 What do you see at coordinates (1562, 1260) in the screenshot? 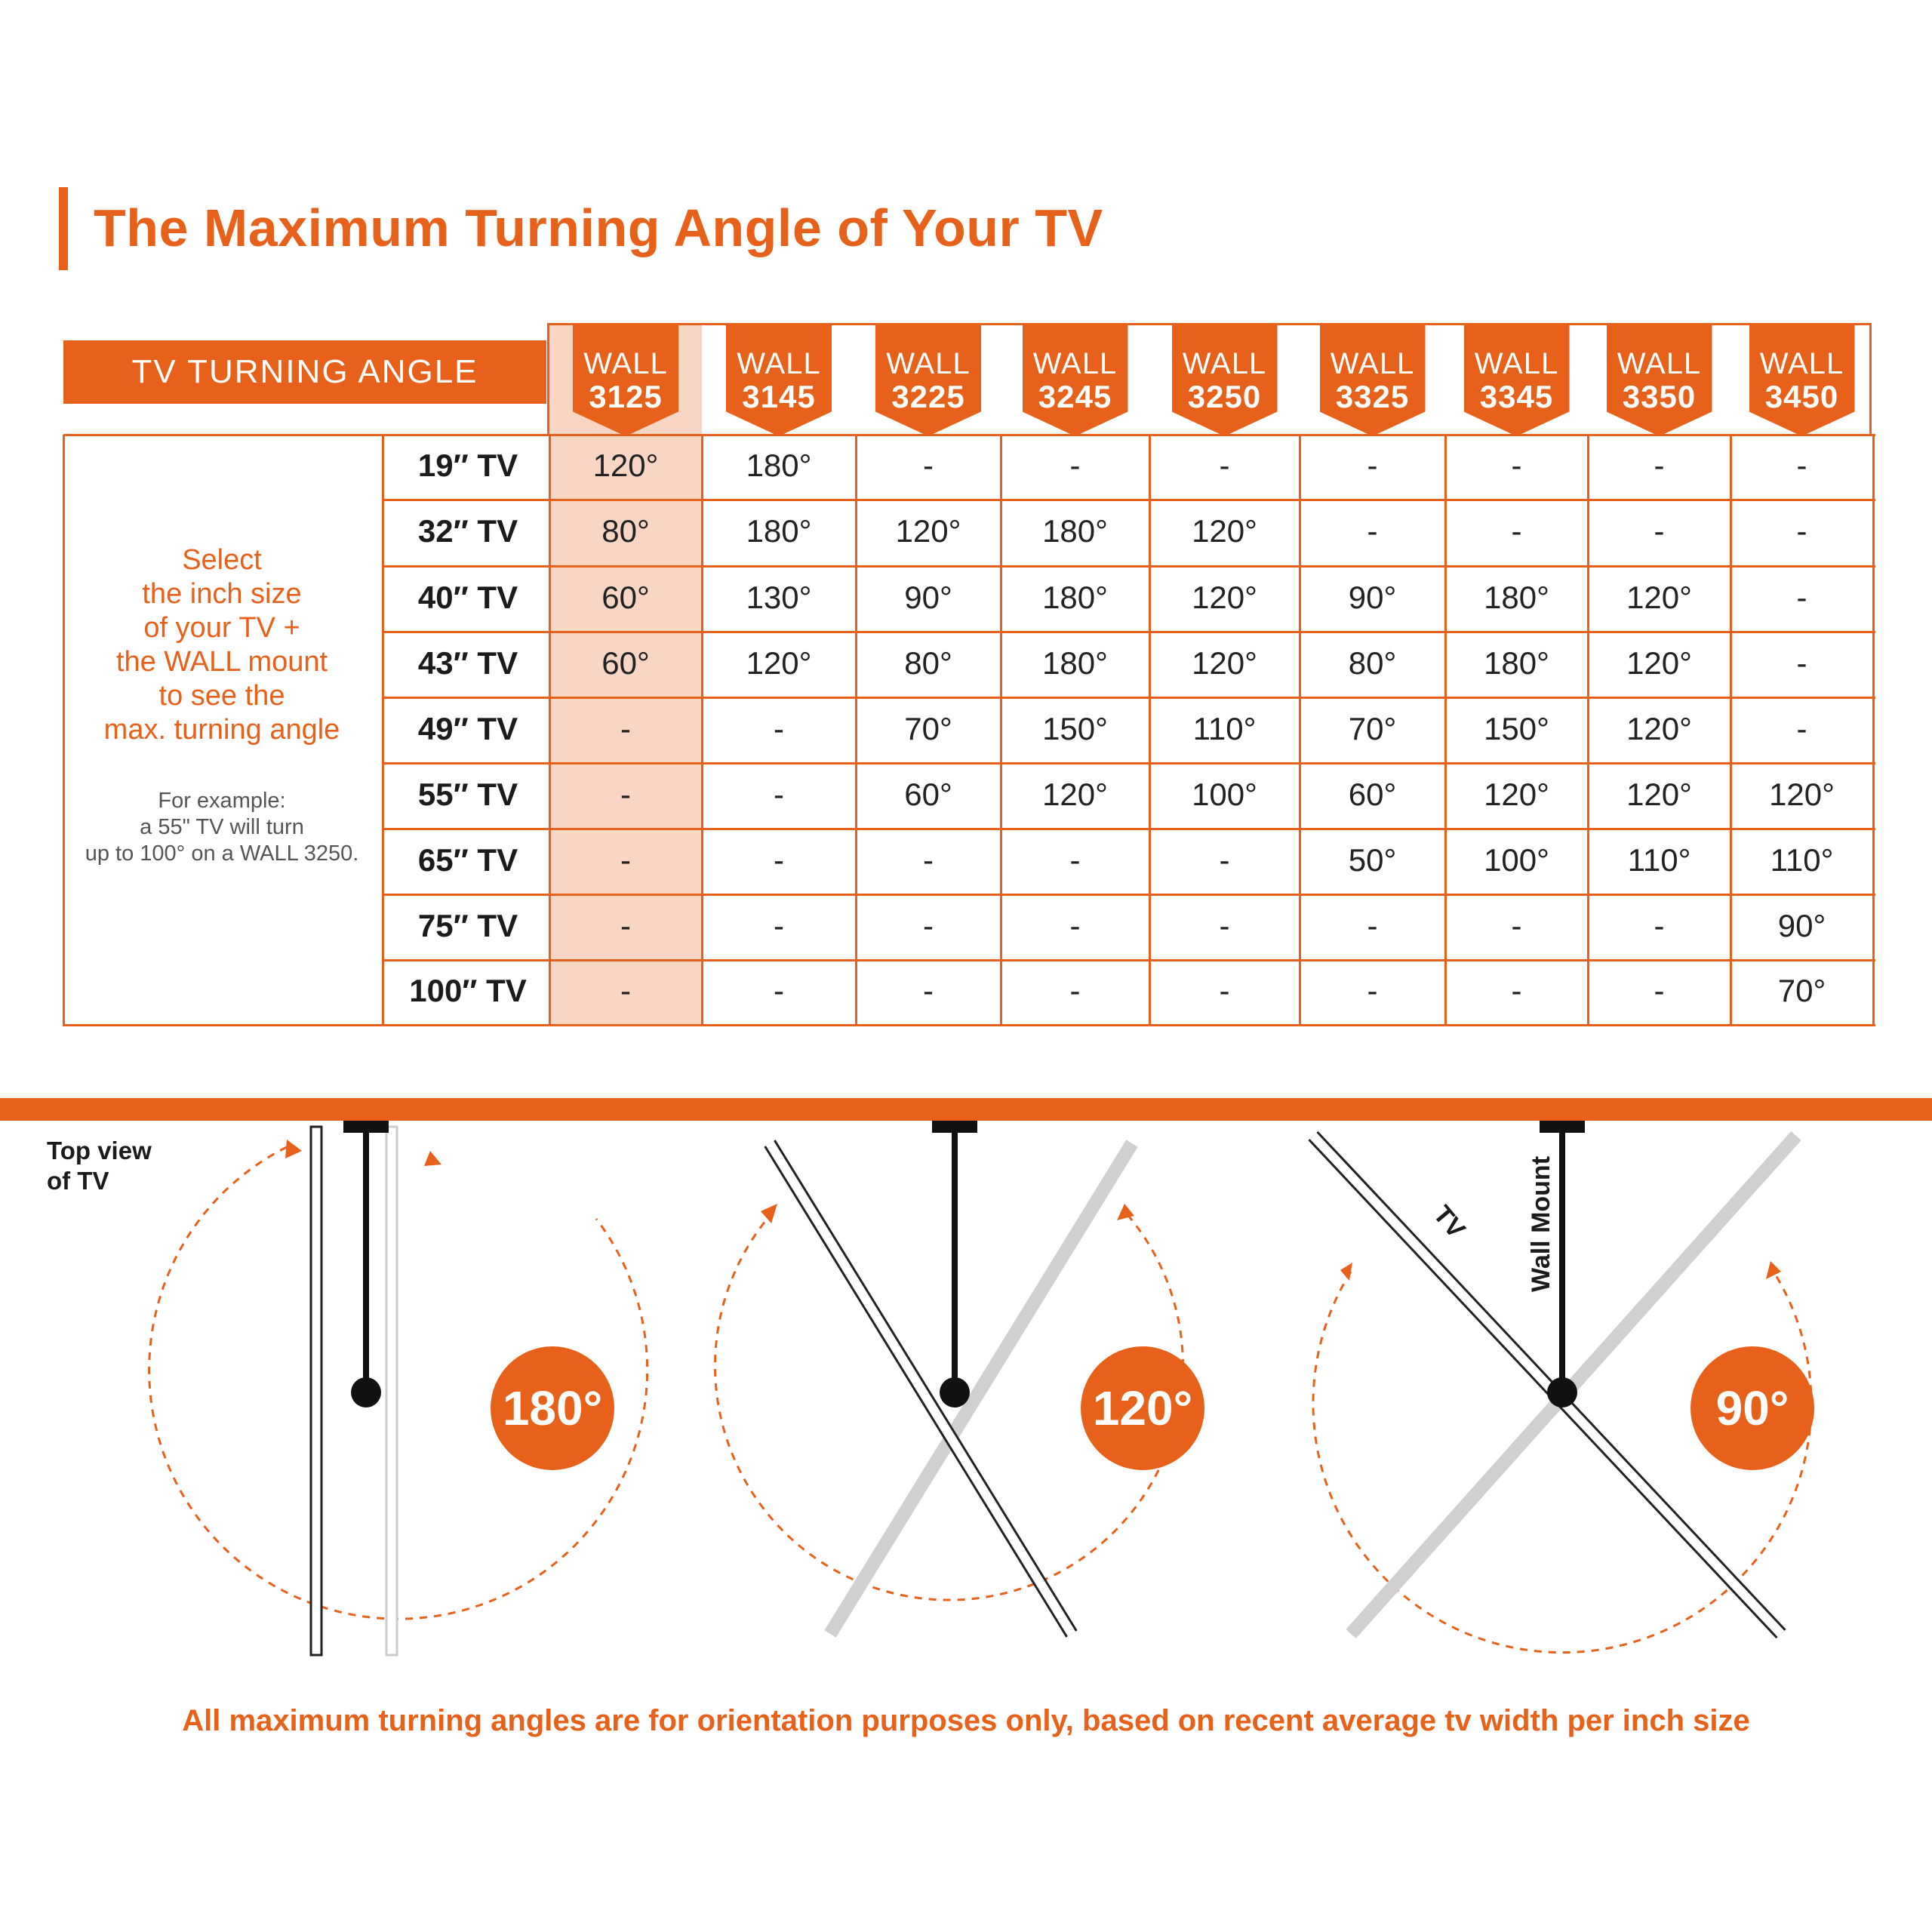
I see `mount-arm` at bounding box center [1562, 1260].